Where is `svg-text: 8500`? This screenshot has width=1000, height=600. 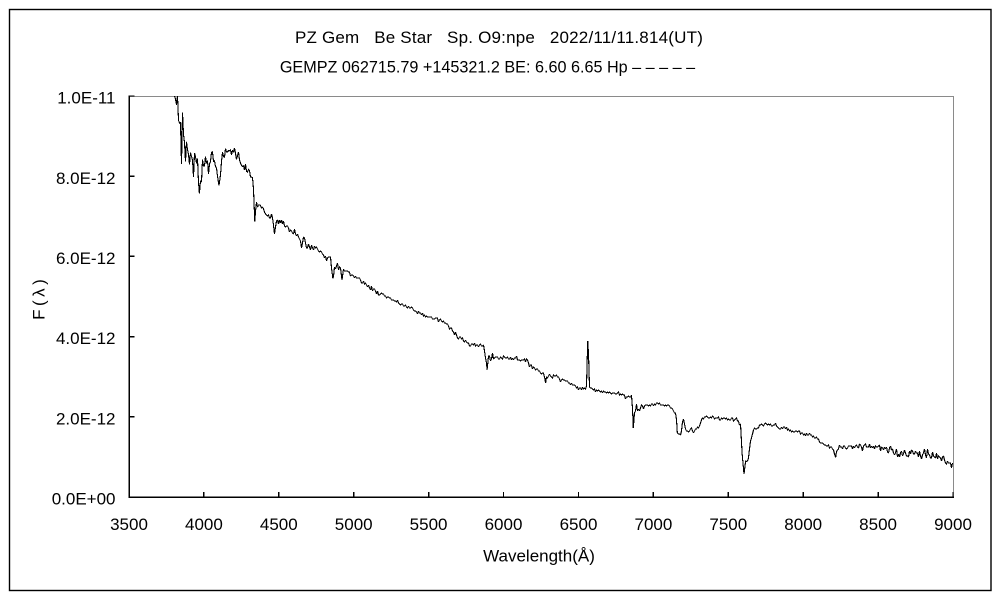 svg-text: 8500 is located at coordinates (878, 524).